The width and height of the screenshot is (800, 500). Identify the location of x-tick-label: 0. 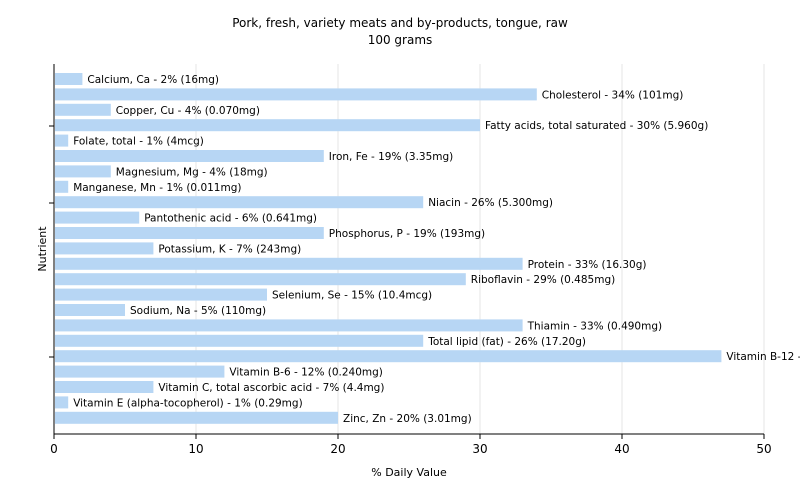
(54, 449).